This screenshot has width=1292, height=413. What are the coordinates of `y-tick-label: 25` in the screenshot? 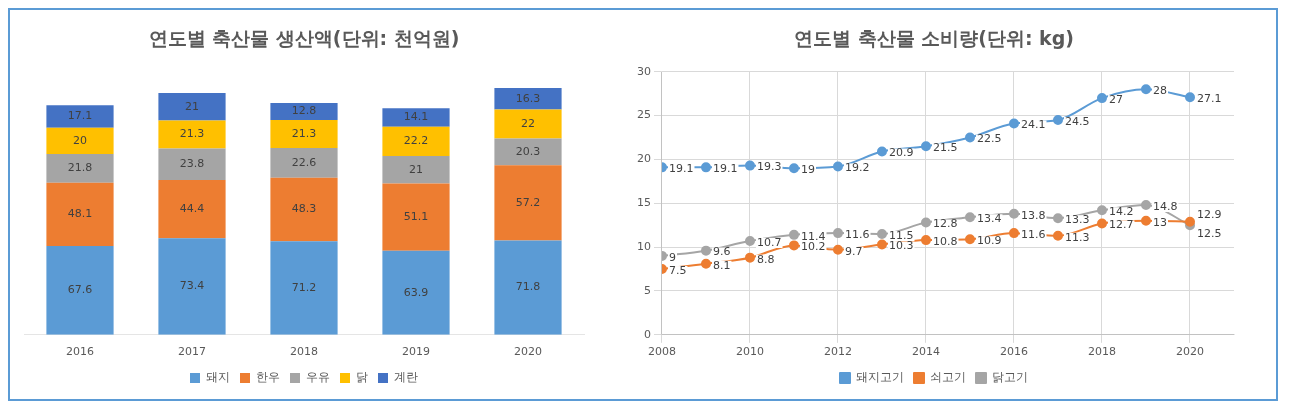 It's located at (644, 115).